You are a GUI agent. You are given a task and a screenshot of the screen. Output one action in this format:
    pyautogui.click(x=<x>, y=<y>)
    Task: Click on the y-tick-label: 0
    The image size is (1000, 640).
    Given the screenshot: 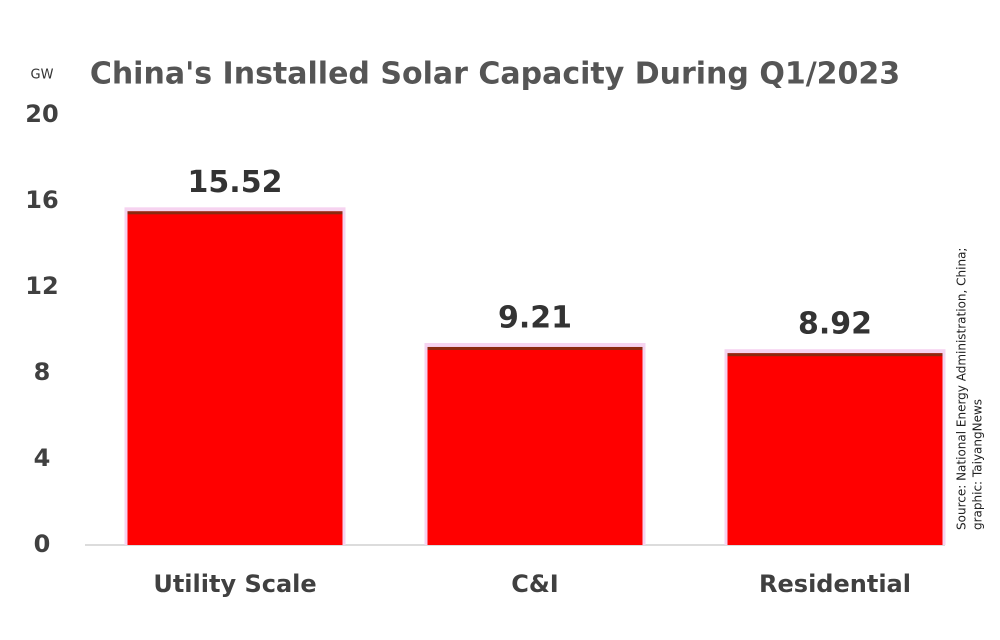 What is the action you would take?
    pyautogui.click(x=42, y=544)
    